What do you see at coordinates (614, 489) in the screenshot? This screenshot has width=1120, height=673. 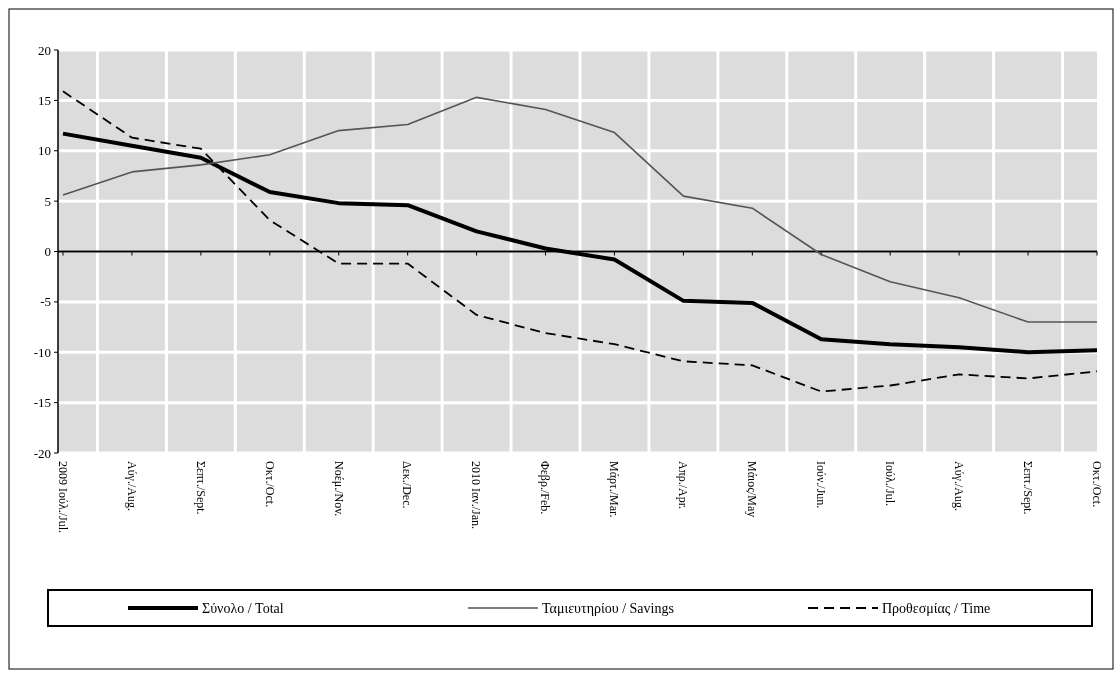 I see `x-tick-label: Μάρτ./Mar.` at bounding box center [614, 489].